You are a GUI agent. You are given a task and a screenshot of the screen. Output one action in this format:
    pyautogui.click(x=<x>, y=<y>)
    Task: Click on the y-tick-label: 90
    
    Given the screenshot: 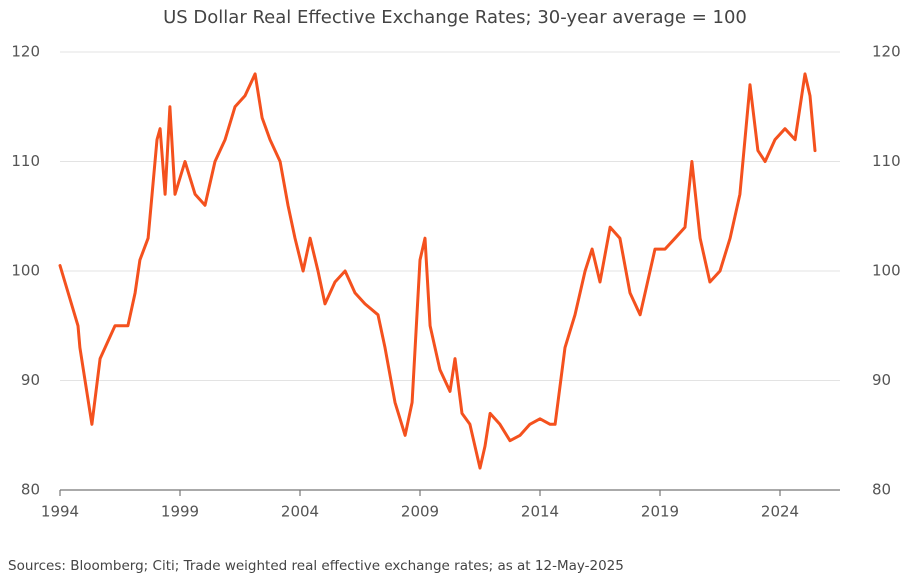 What is the action you would take?
    pyautogui.click(x=30, y=380)
    